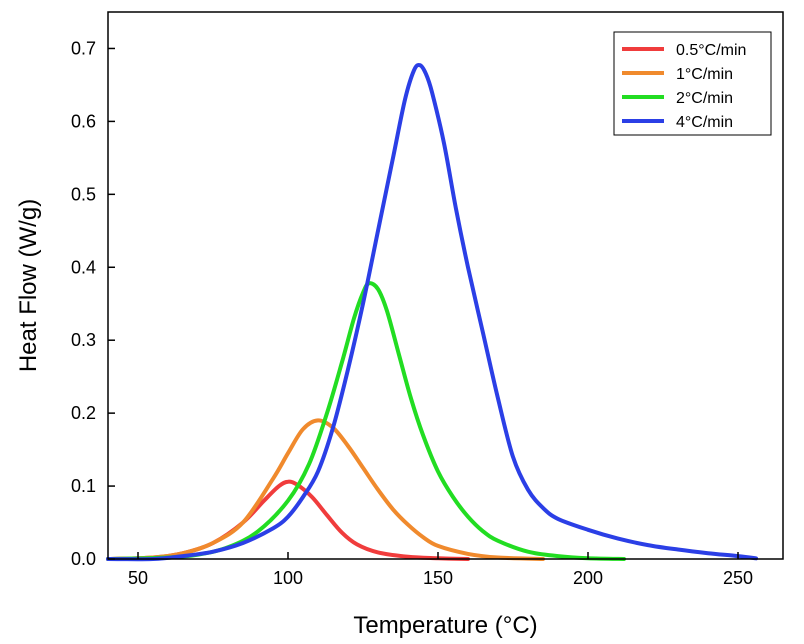 This screenshot has height=644, width=804. I want to click on x-axis-title: Temperature (°C), so click(445, 625).